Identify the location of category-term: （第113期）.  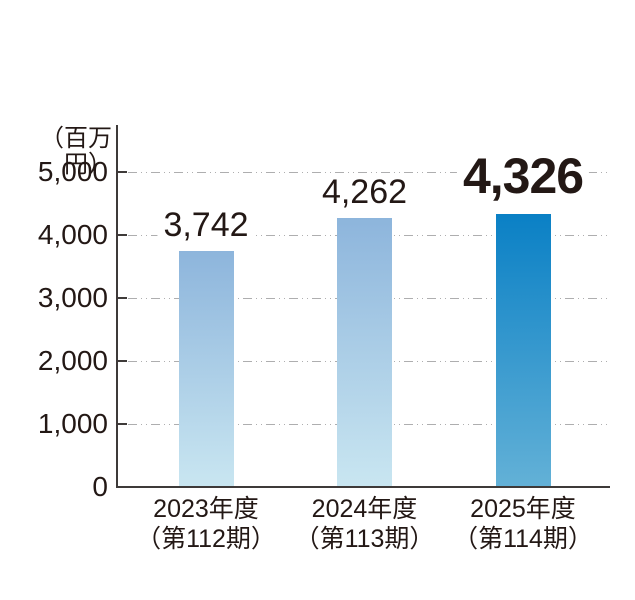
(364, 539).